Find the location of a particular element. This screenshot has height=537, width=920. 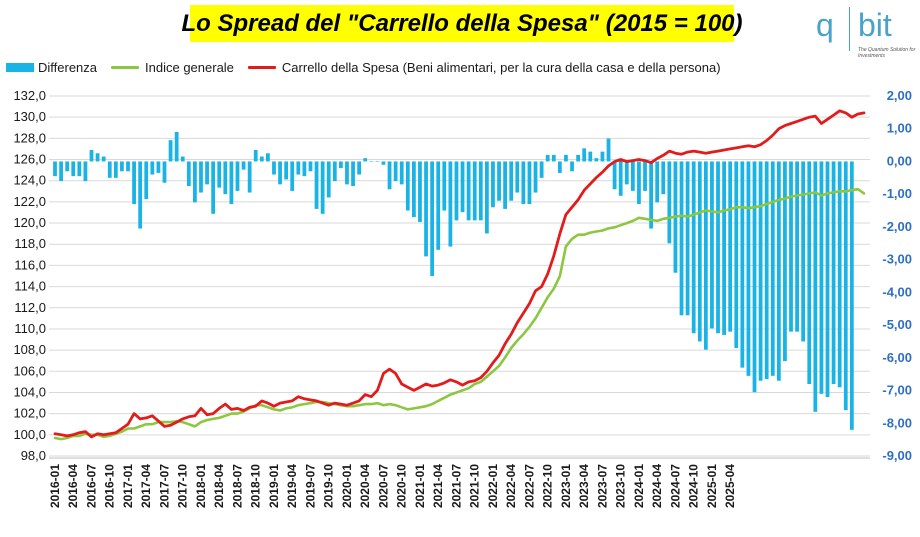

x-tick-label: 2019-01 is located at coordinates (274, 486).